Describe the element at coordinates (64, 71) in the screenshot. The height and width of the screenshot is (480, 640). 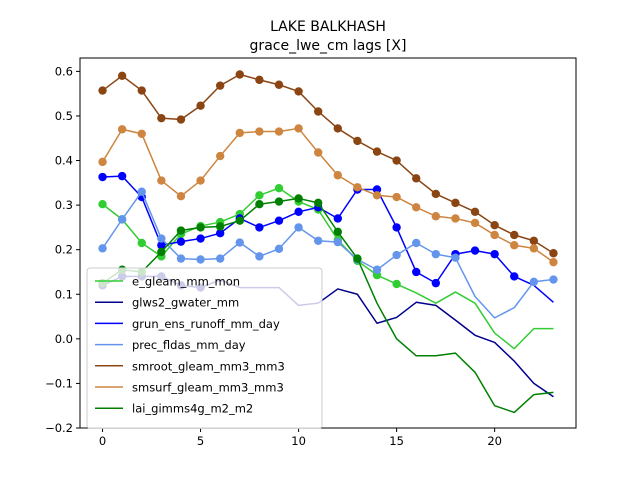
I see `y-tick-label: 0.6` at that location.